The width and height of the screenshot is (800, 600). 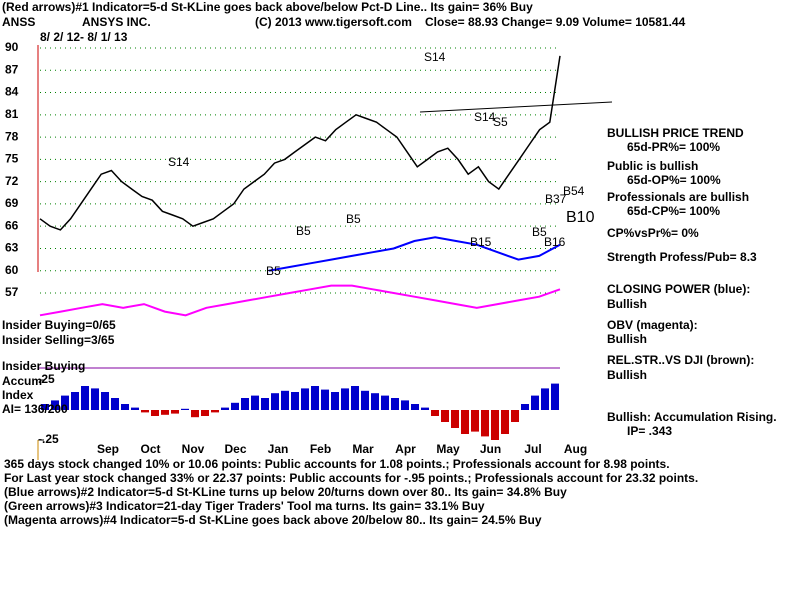 I want to click on month-label: Jul, so click(x=532, y=449).